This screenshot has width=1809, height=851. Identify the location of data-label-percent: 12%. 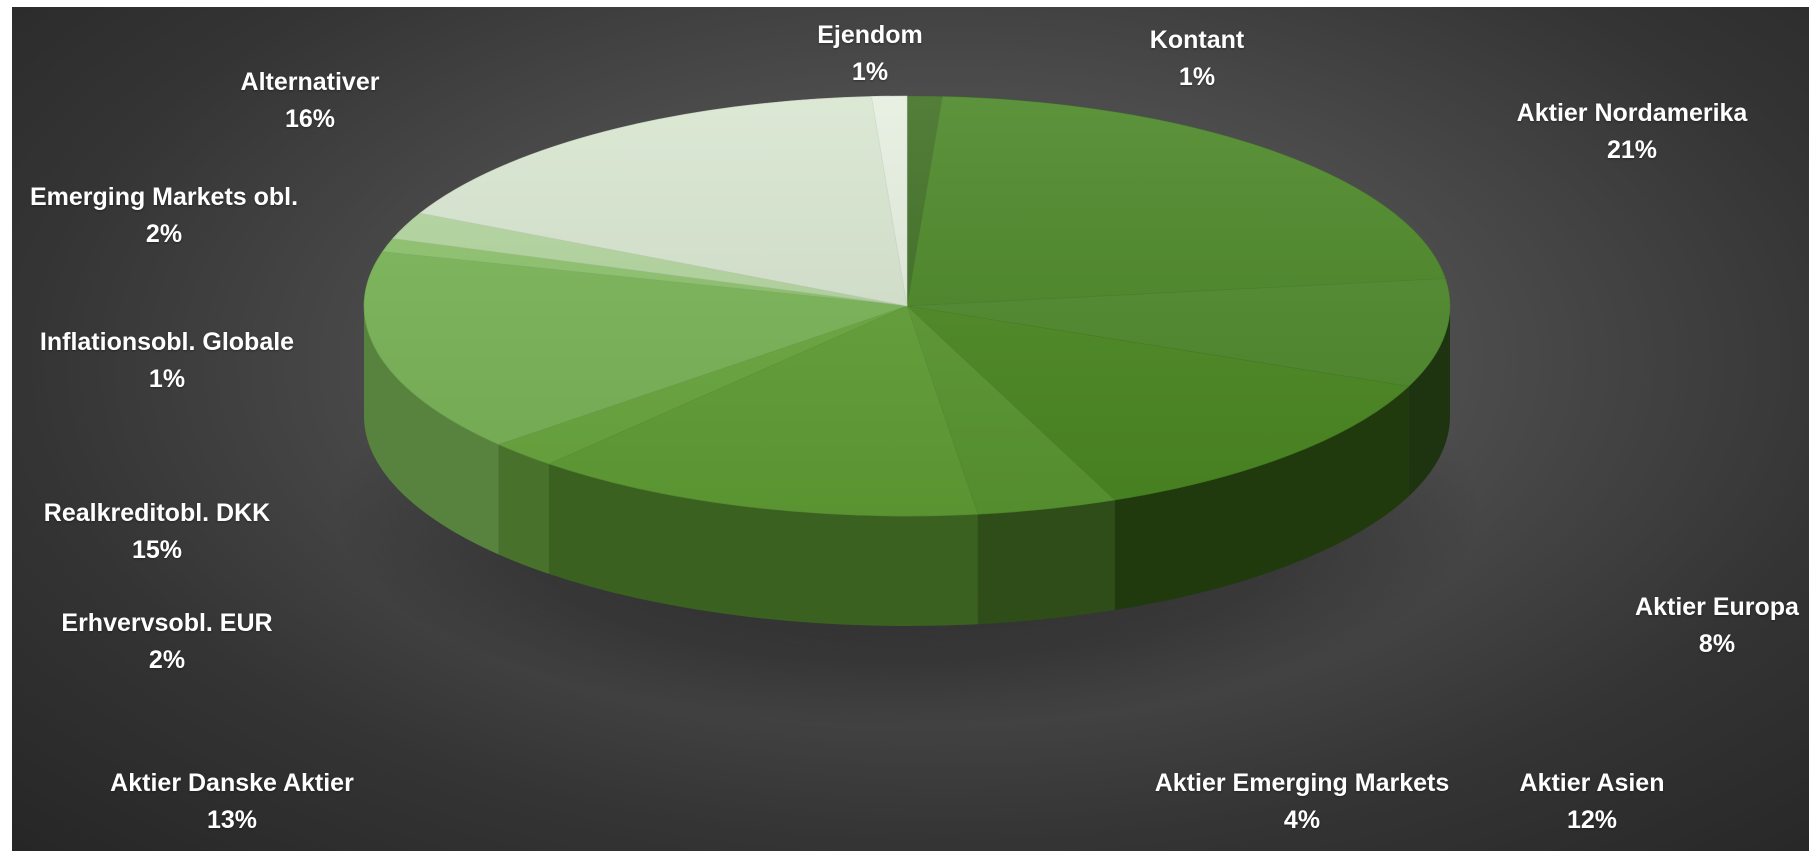
(1592, 820).